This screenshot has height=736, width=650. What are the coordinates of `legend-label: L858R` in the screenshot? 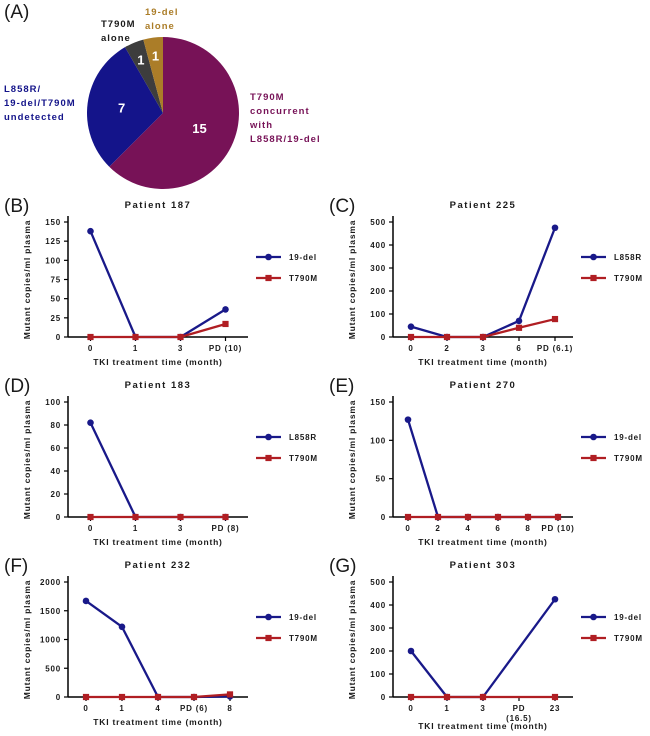 It's located at (628, 257).